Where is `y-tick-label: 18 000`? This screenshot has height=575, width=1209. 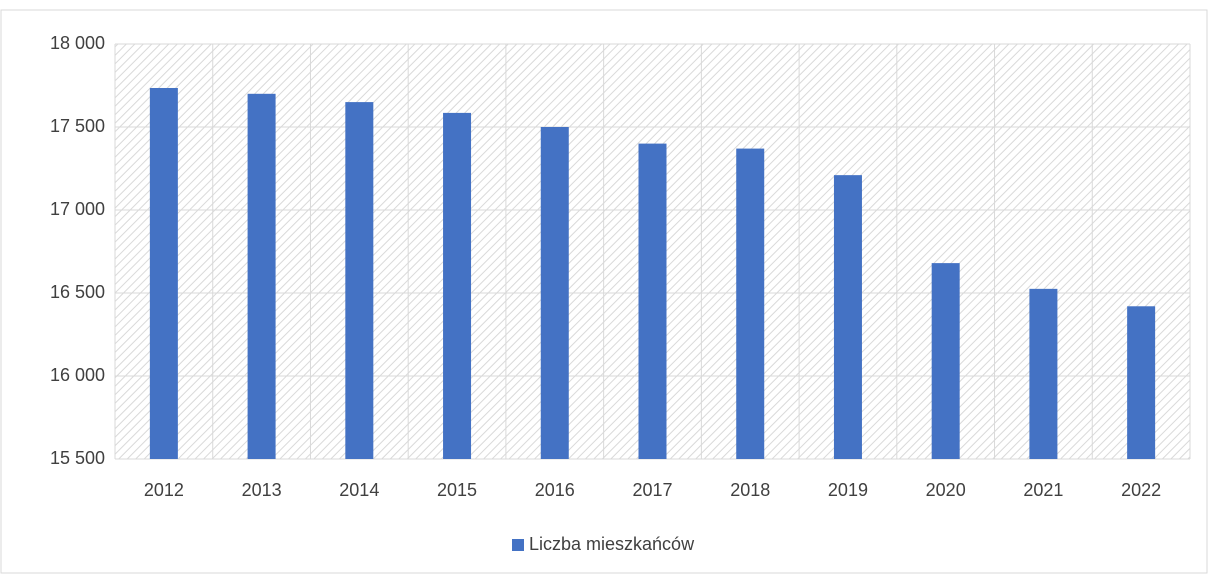 y-tick-label: 18 000 is located at coordinates (77, 43).